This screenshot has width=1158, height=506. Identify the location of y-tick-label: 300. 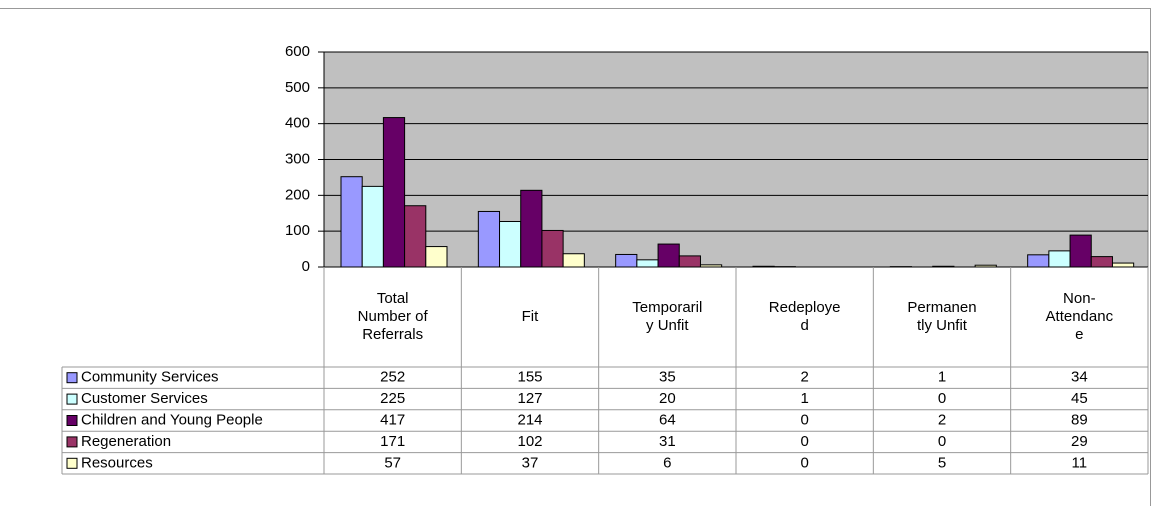
(297, 158).